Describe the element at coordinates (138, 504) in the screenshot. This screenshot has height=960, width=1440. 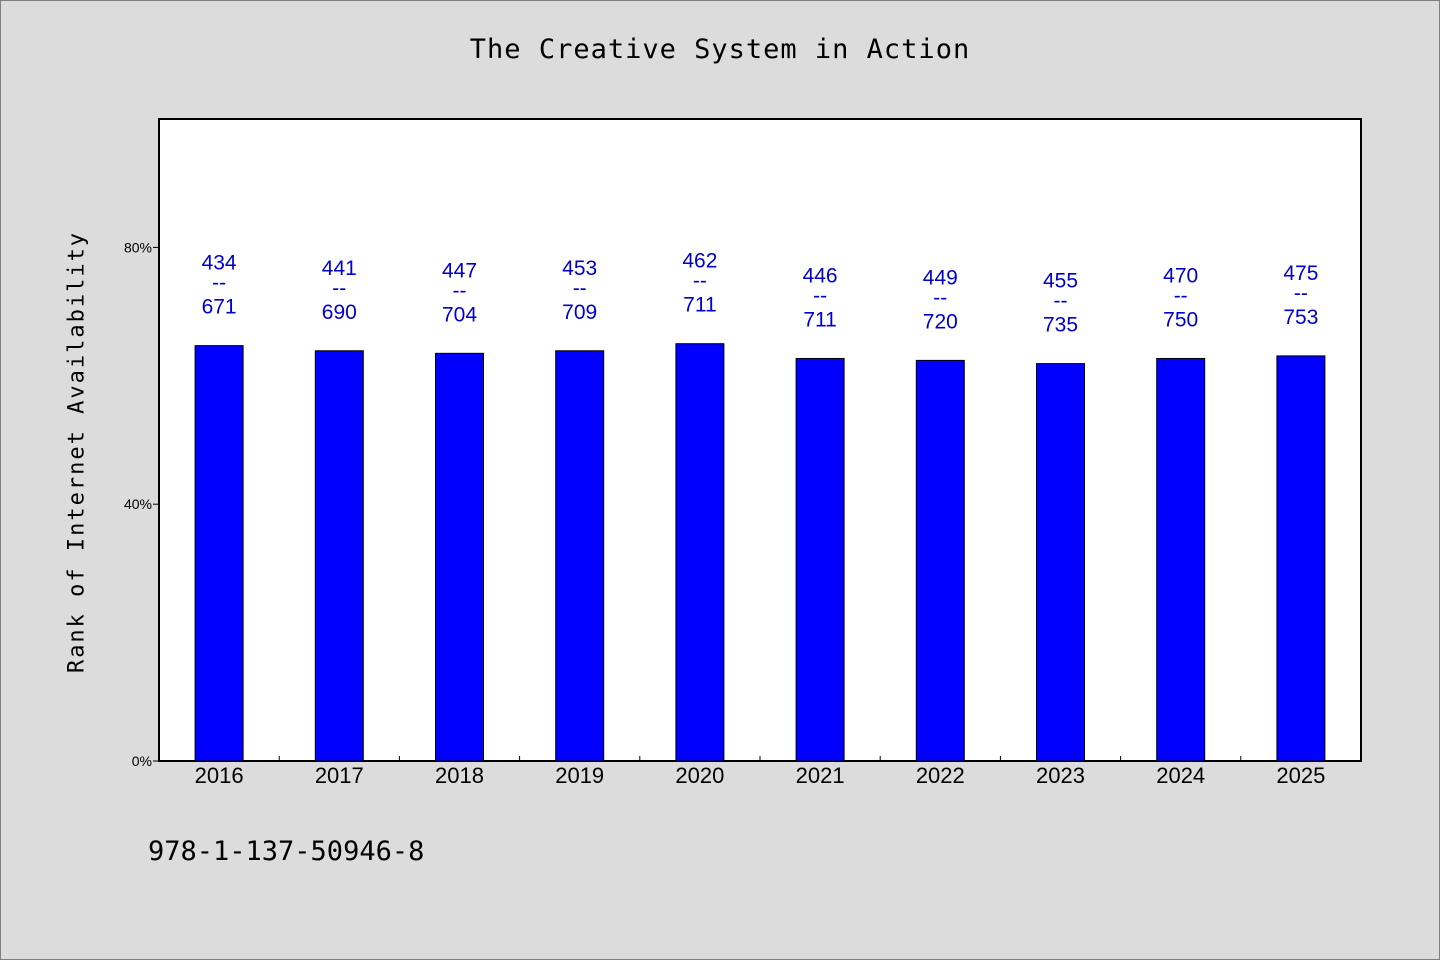
I see `y-tick-label-40: 40%` at that location.